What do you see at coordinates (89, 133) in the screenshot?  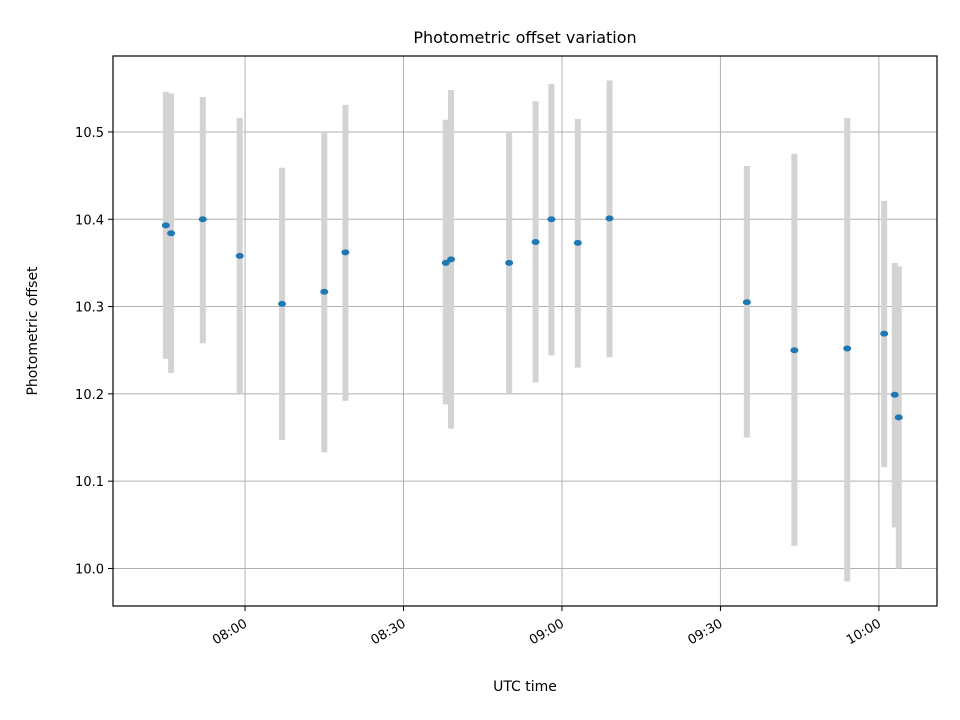 I see `y-tick-label: 10.5` at bounding box center [89, 133].